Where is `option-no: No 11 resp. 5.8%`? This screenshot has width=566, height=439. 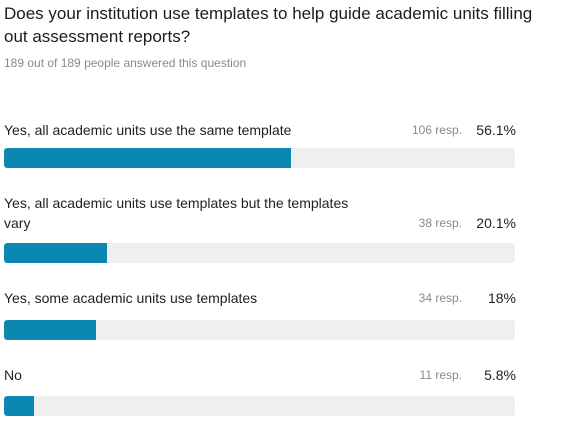
option-no: No 11 resp. 5.8% is located at coordinates (260, 389).